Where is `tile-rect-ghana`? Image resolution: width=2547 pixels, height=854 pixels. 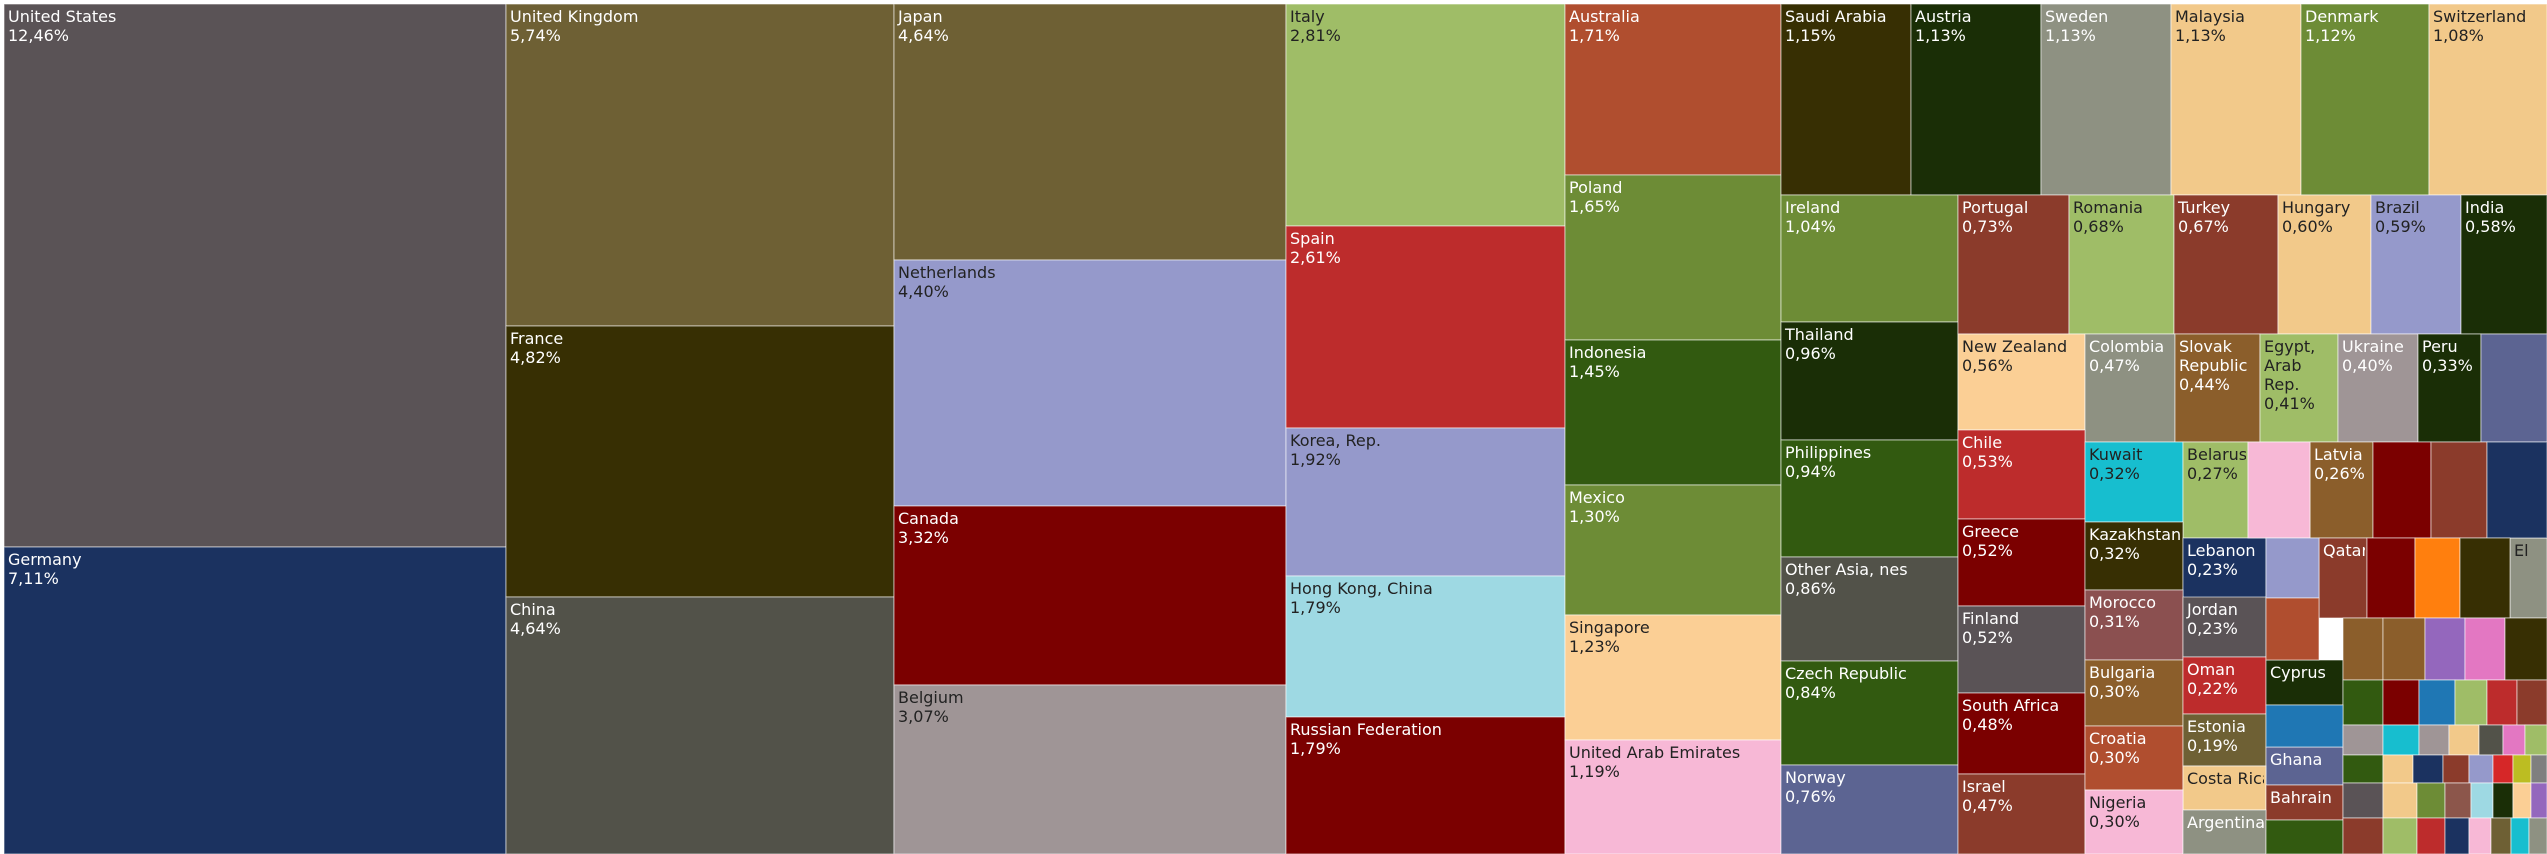
tile-rect-ghana is located at coordinates (2304, 766).